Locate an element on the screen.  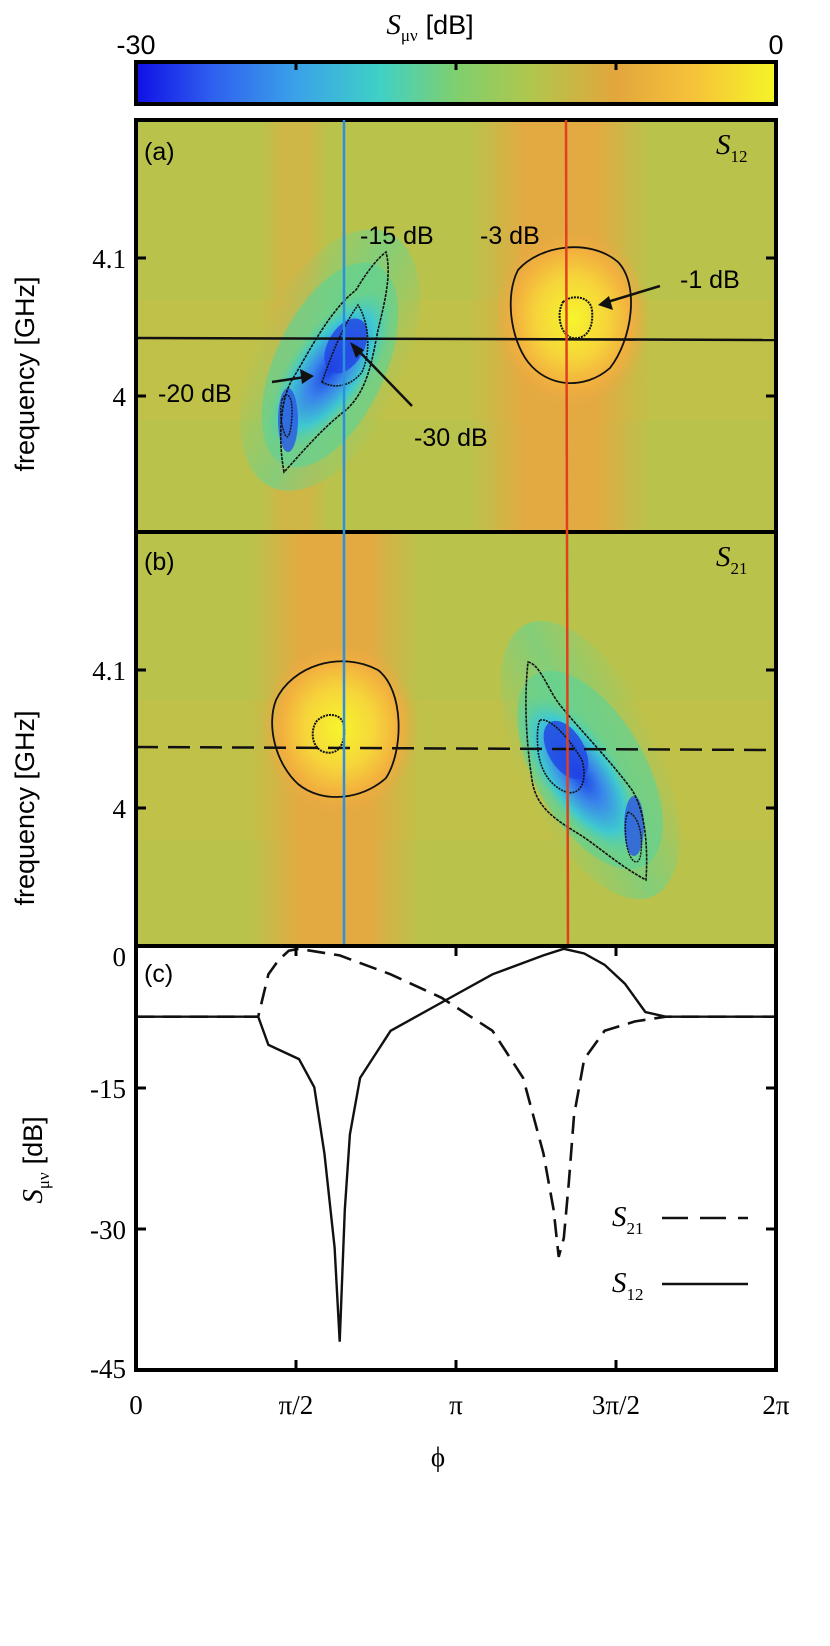
panel-c-xticks is located at coordinates (456, 1158).